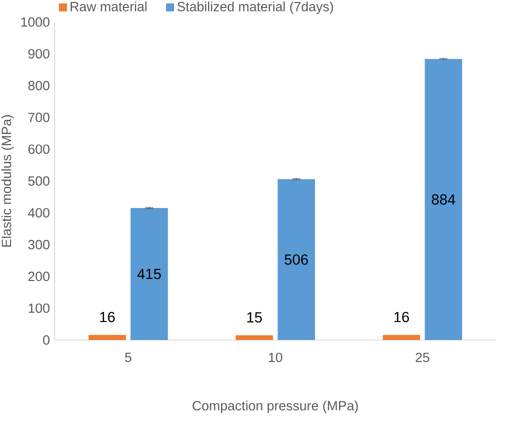 This screenshot has height=430, width=512. I want to click on y-tick-label: 100, so click(39, 308).